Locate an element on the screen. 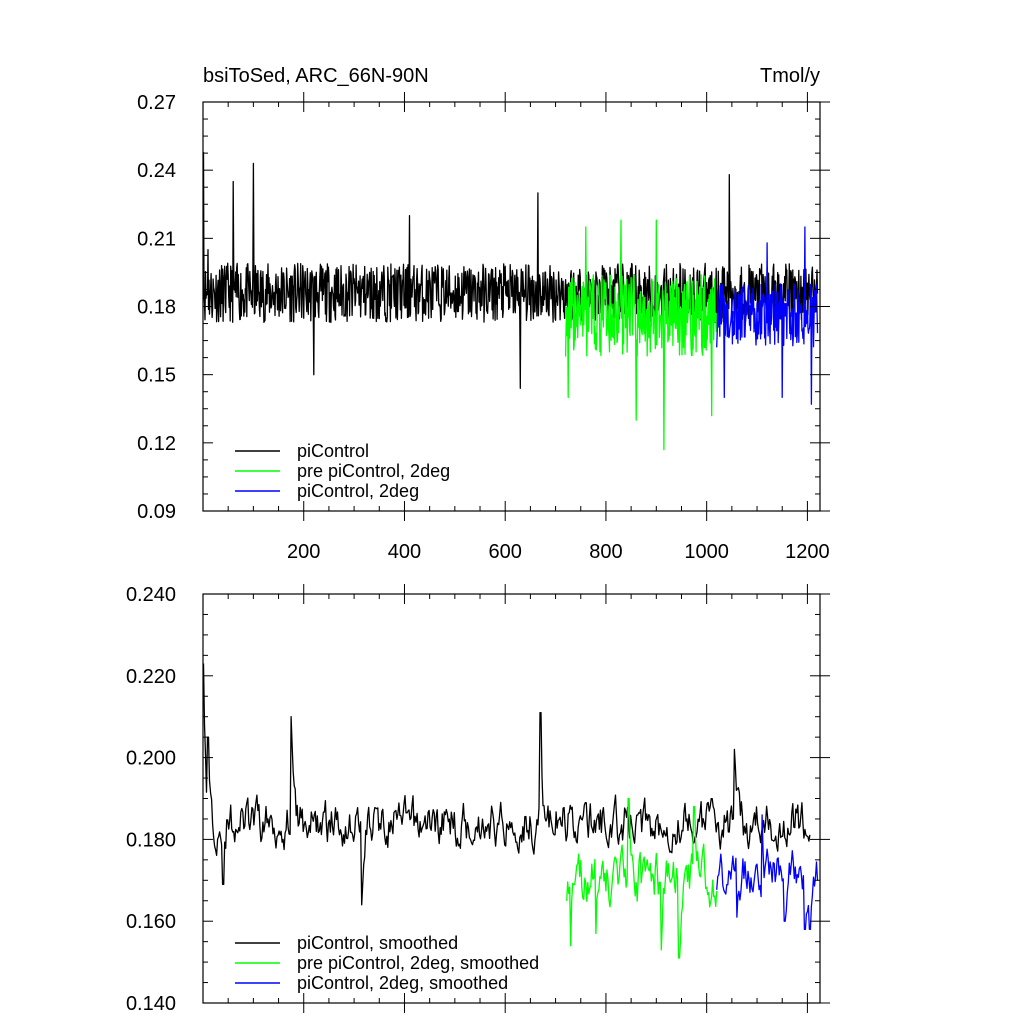 The width and height of the screenshot is (1024, 1024). bottom-y-tick-label: 0.200 is located at coordinates (151, 759).